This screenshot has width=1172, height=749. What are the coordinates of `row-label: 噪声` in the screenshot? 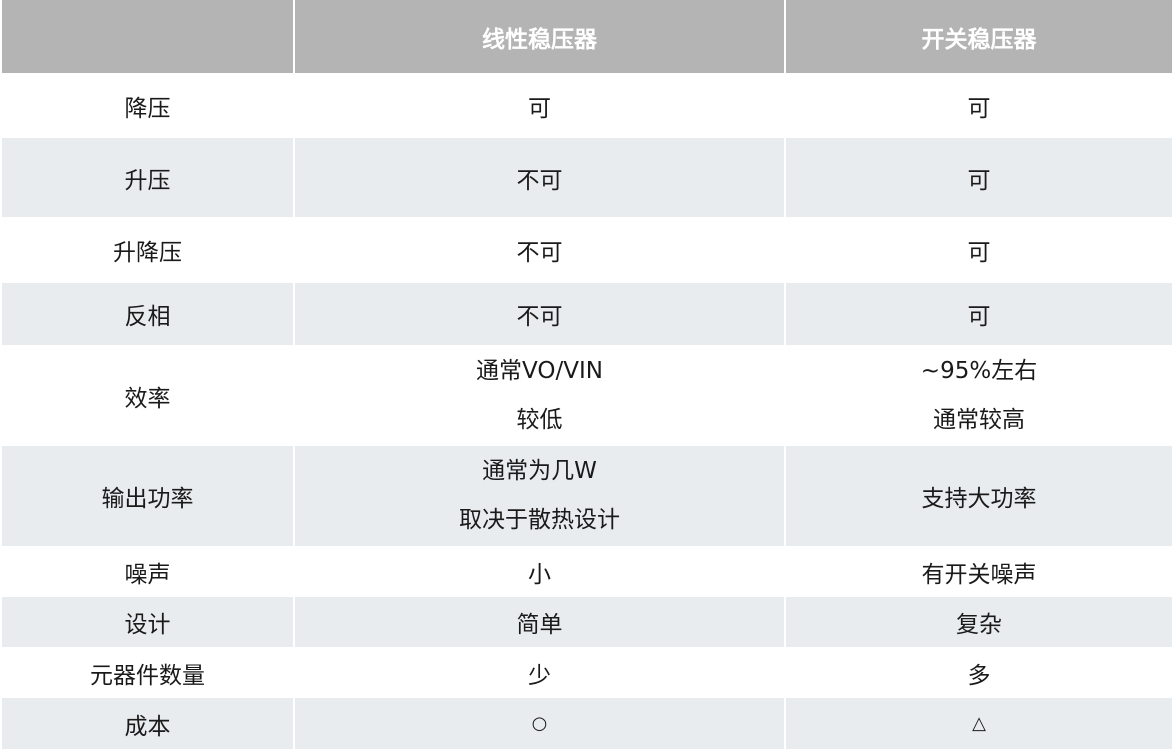 It's located at (147, 571).